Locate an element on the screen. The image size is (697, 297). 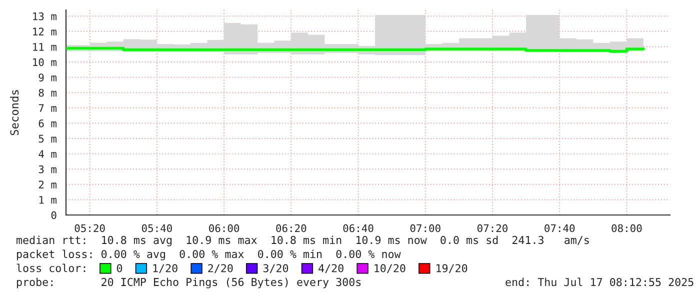
y-tick-label: 2 m is located at coordinates (47, 184).